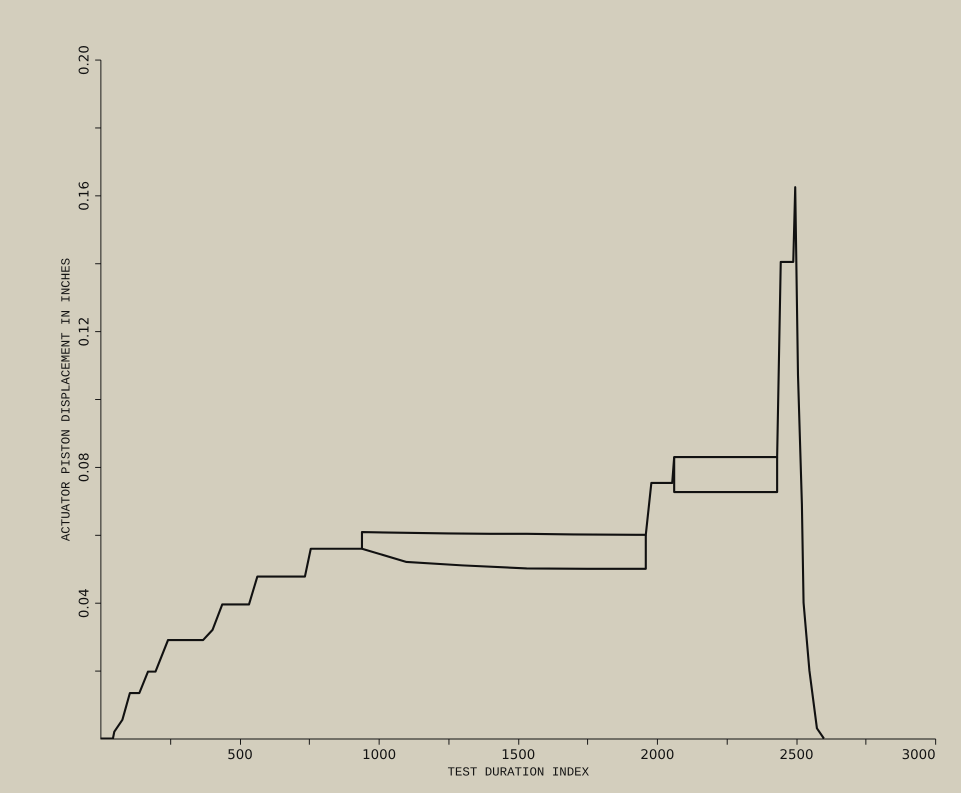 This screenshot has height=793, width=961. Describe the element at coordinates (797, 756) in the screenshot. I see `x-tick-label: 2500` at that location.